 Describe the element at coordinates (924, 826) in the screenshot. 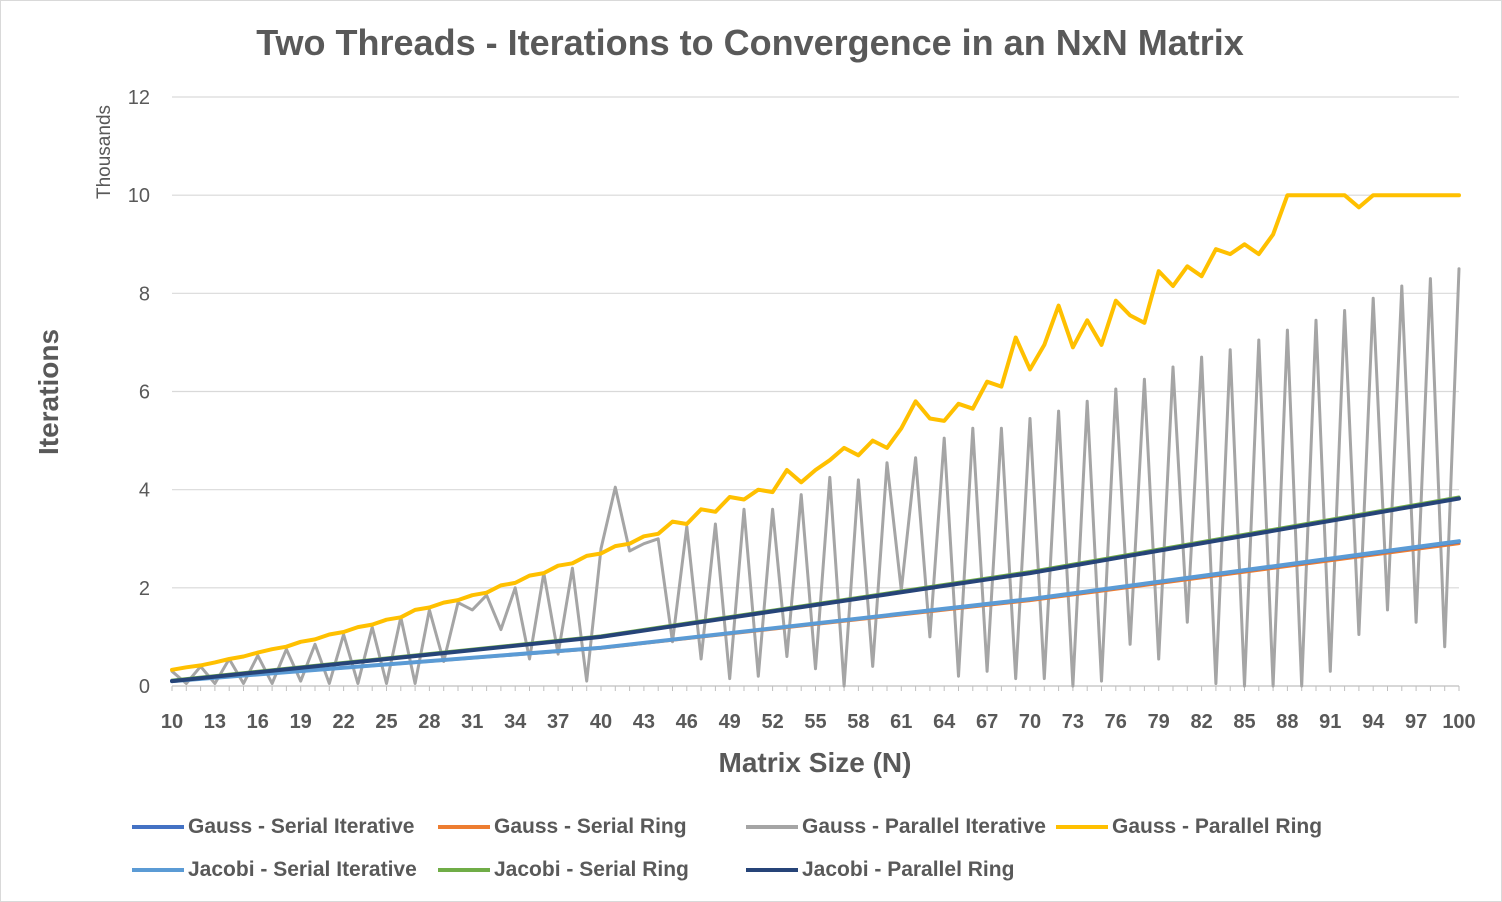

I see `legend-label: Gauss - Parallel Iterative` at that location.